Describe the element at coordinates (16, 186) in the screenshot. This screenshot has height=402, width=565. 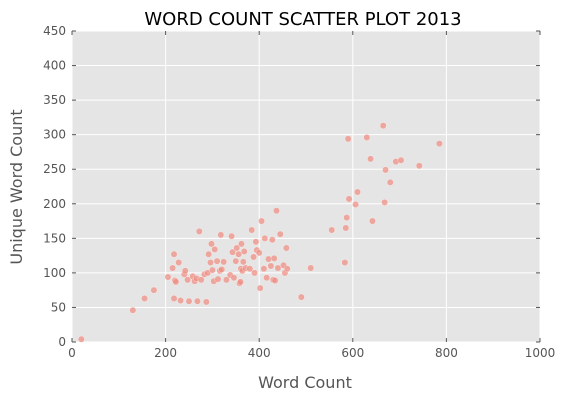
I see `y-axis-title: Unique Word Count` at that location.